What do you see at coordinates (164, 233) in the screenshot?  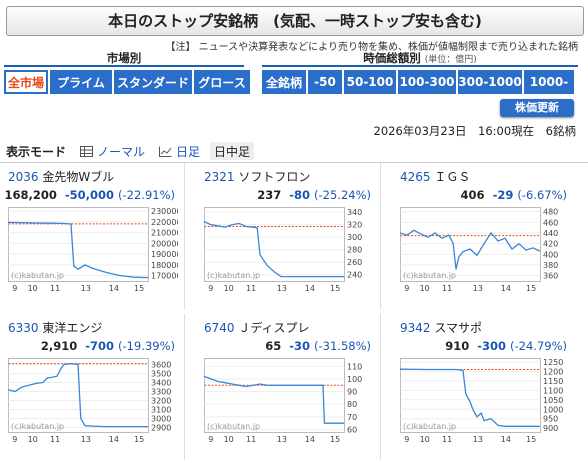 I see `y-tick-label: 210000` at bounding box center [164, 233].